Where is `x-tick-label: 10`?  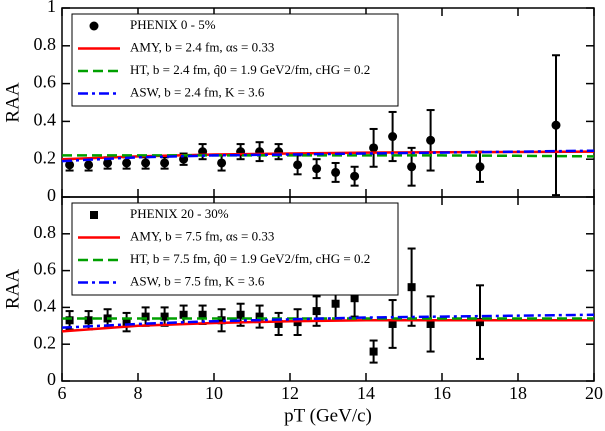 x-tick-label: 10 is located at coordinates (214, 393).